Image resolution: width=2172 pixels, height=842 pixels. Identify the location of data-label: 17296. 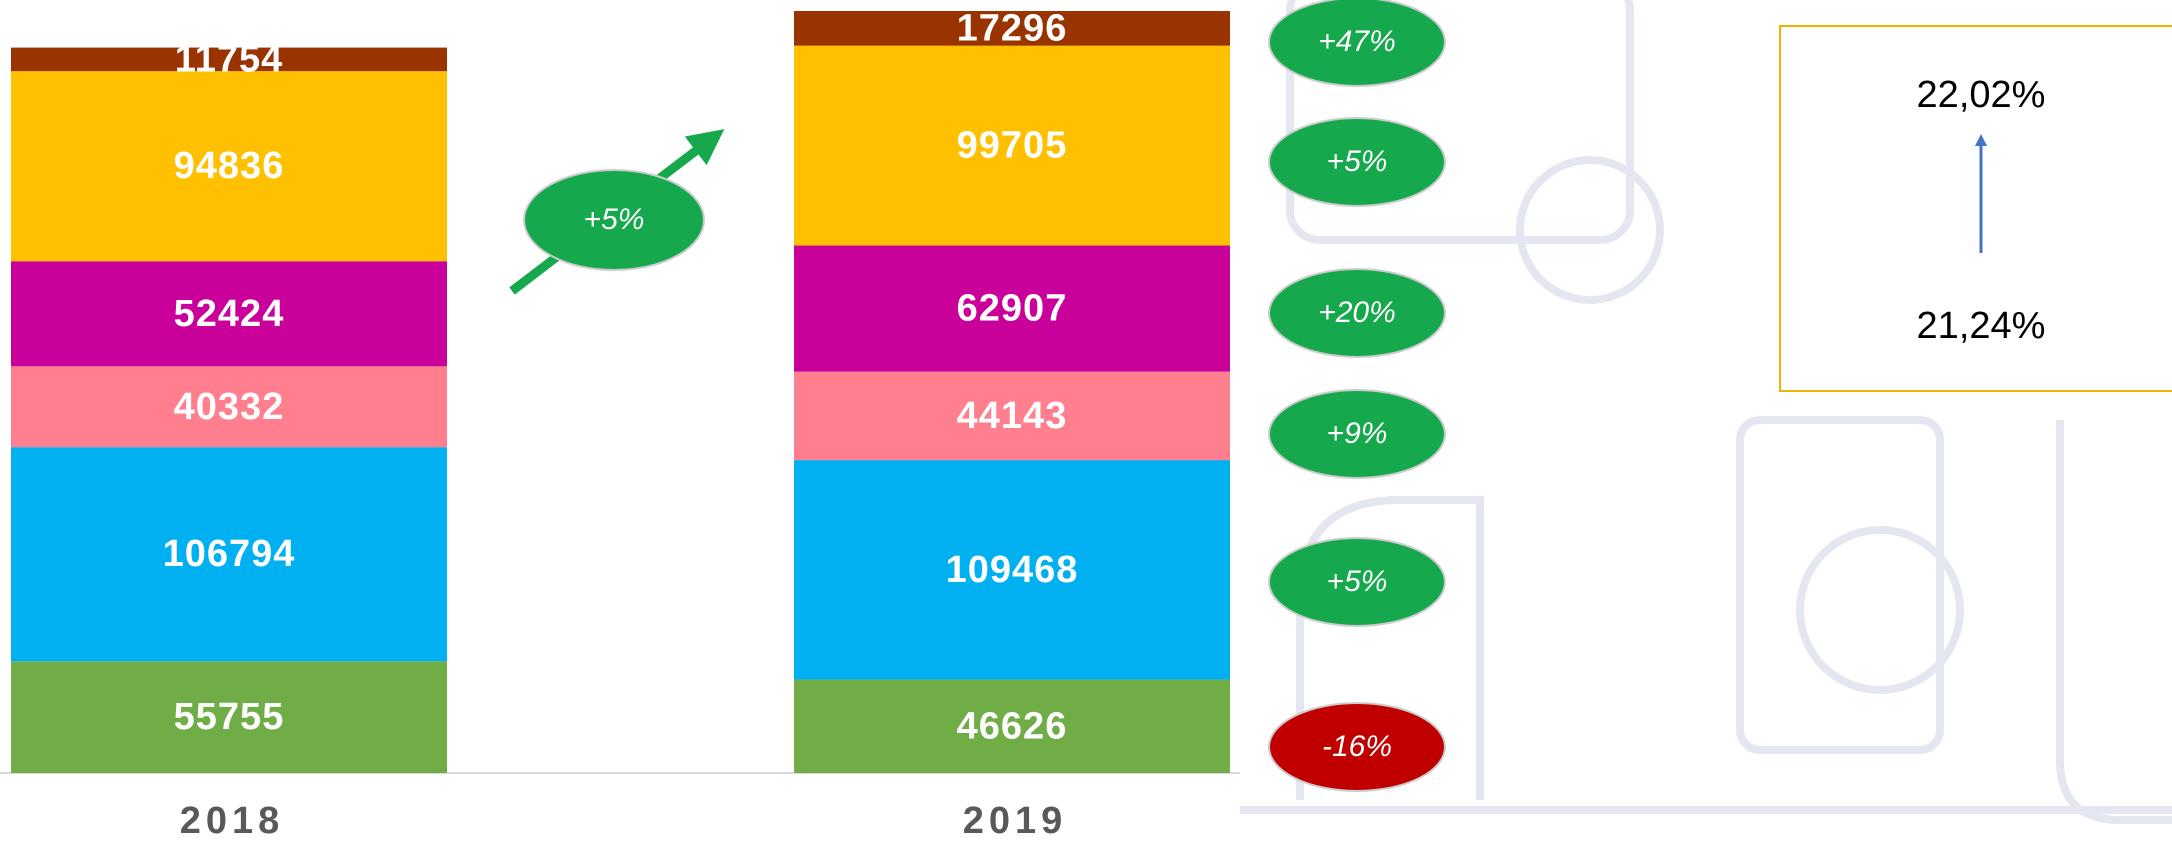
(1012, 28).